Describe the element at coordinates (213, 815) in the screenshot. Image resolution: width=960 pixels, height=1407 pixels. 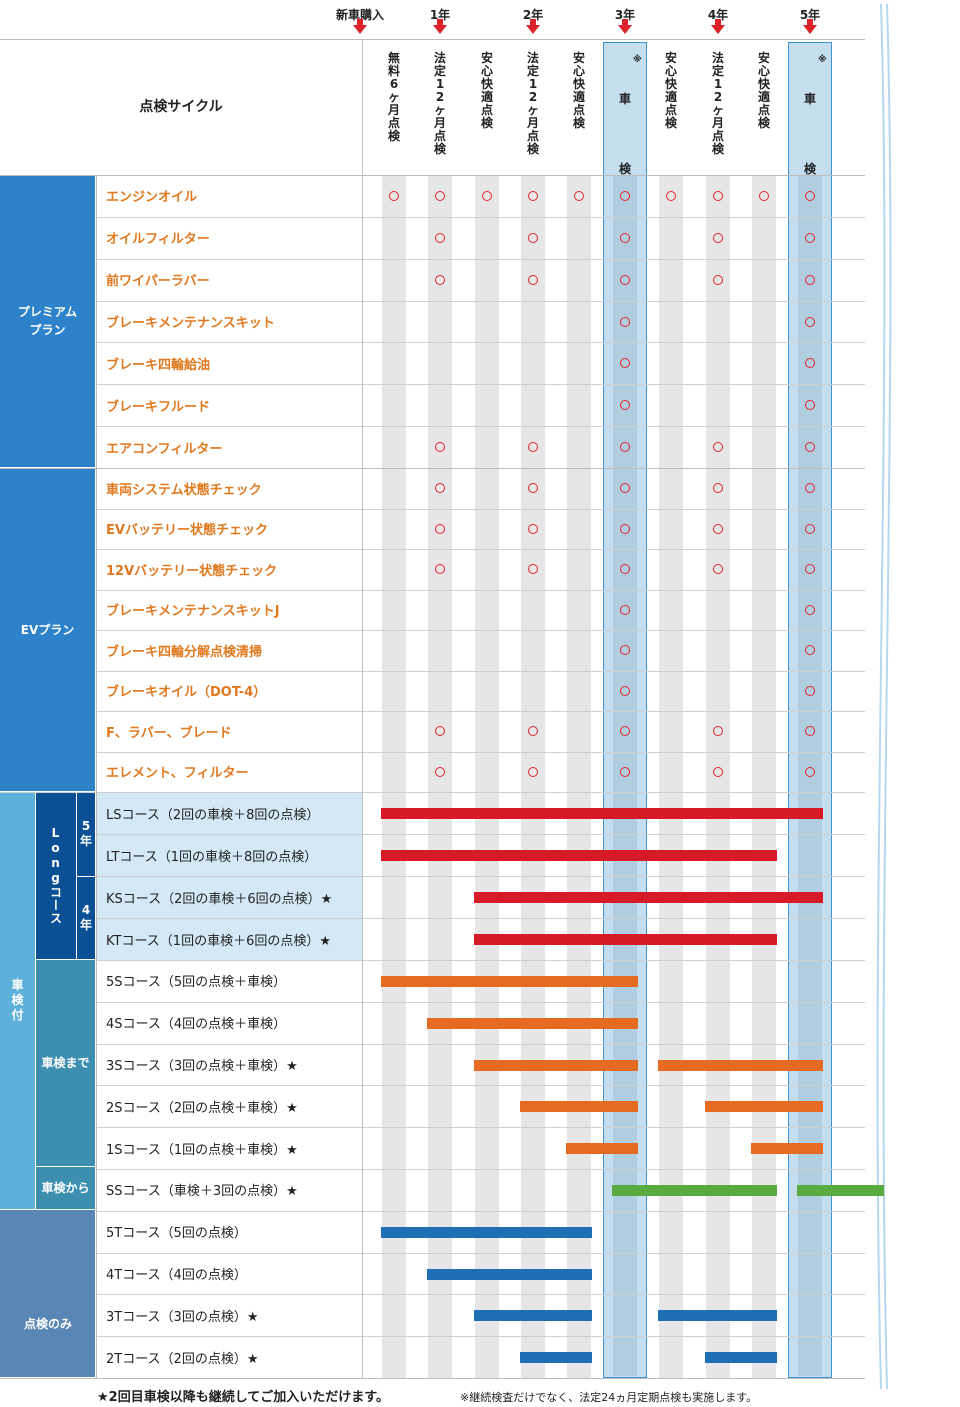
I see `course-label: LSコース（2回の車検＋8回の点検）` at that location.